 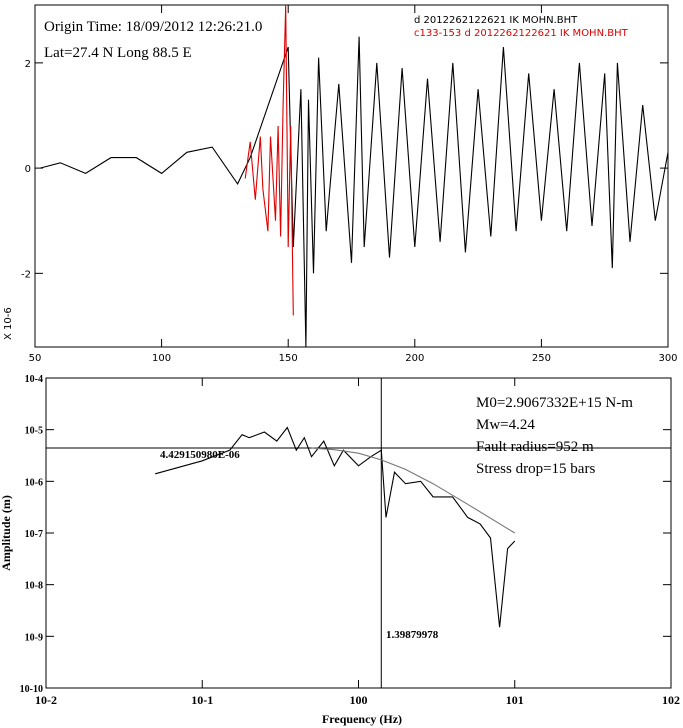 I want to click on x-tick-label: 10-2, so click(x=46, y=700).